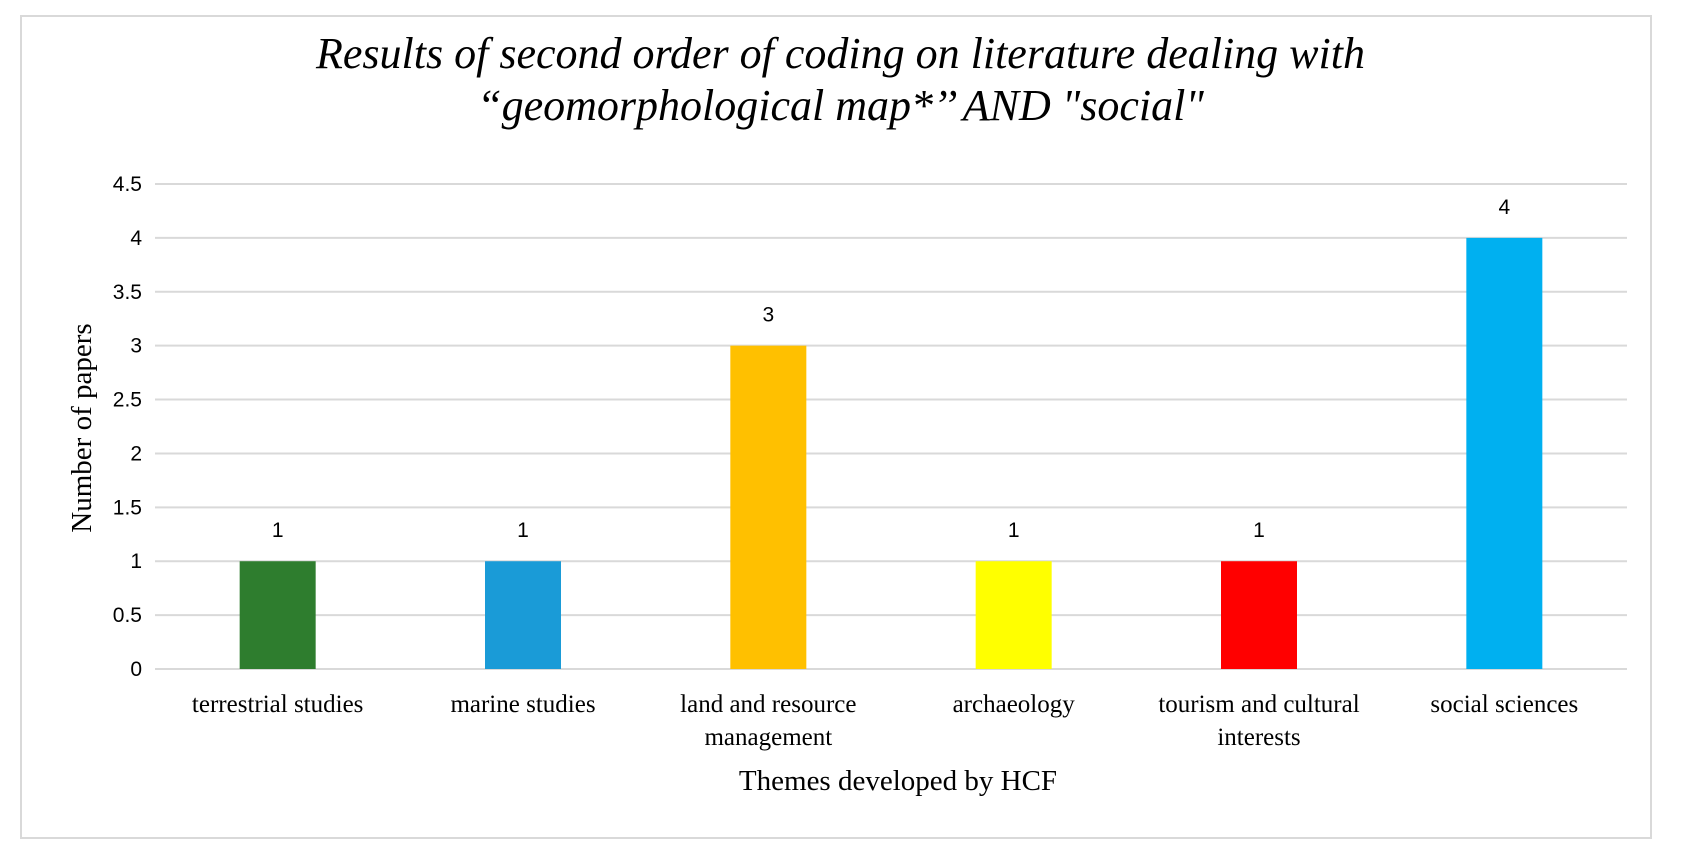  What do you see at coordinates (768, 704) in the screenshot?
I see `x-category-label: land and resource` at bounding box center [768, 704].